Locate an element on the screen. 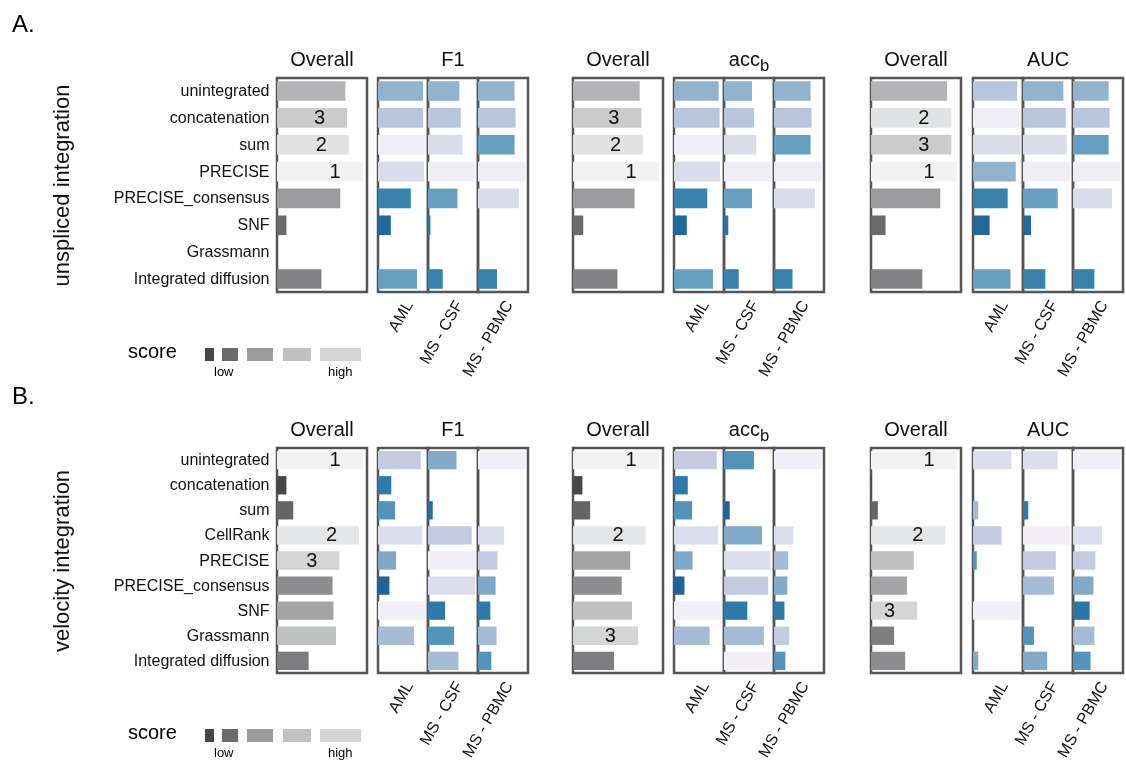 The width and height of the screenshot is (1126, 762). text: B. is located at coordinates (23, 396).